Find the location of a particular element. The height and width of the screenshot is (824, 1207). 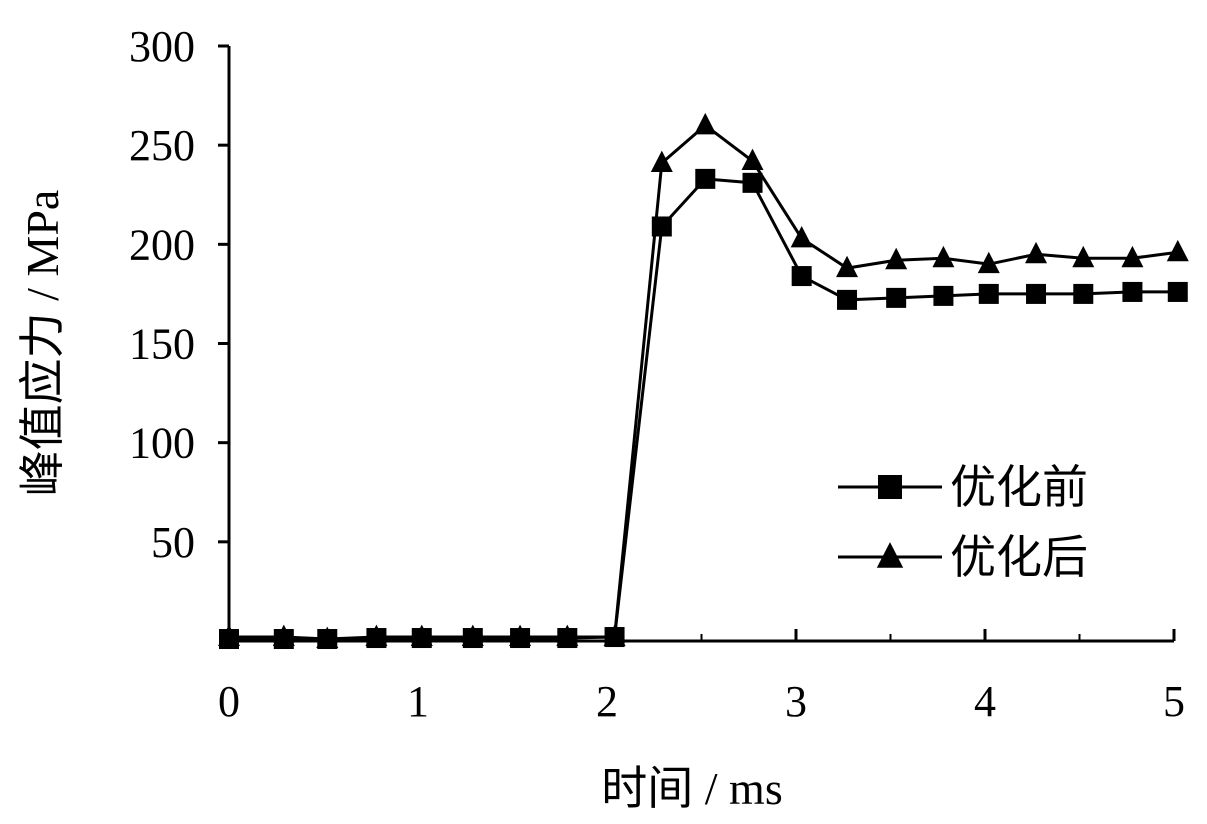

x-tick-label: 1 is located at coordinates (418, 701).